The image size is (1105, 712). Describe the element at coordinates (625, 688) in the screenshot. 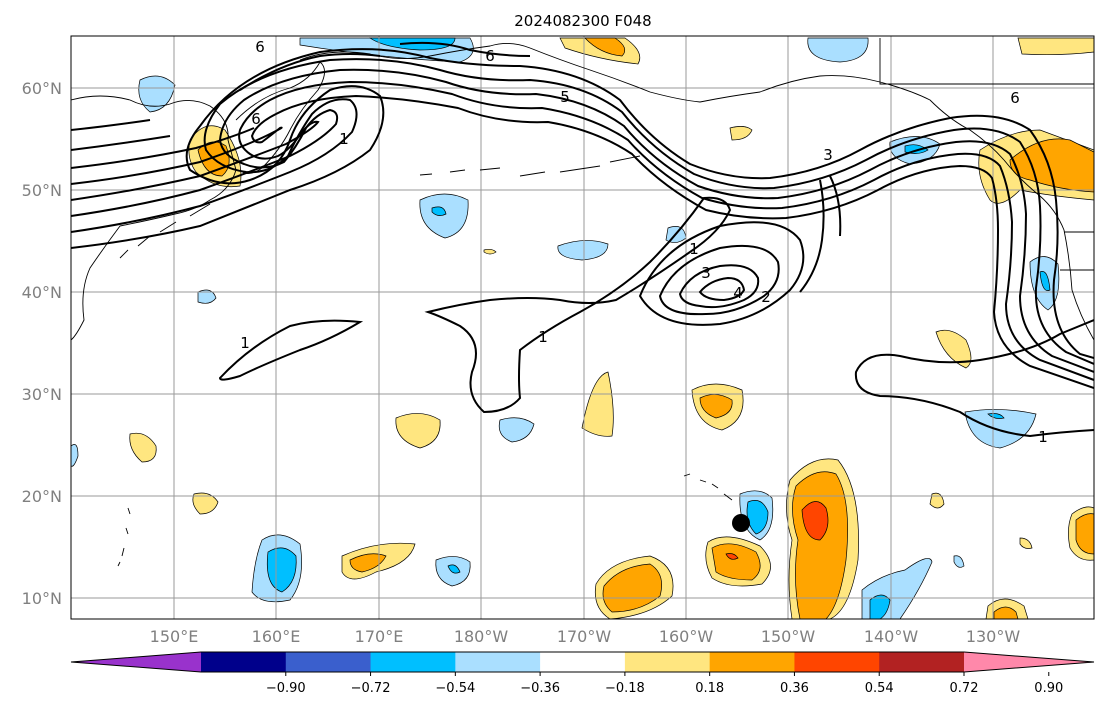

I see `colorbar-tick-label: −0.18` at that location.